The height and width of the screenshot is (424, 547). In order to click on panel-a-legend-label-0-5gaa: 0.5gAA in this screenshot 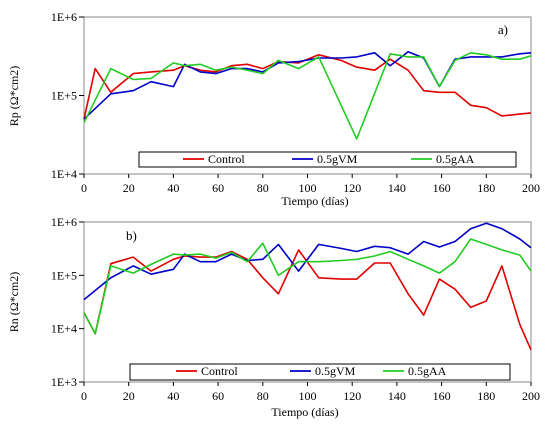, I will do `click(455, 159)`.